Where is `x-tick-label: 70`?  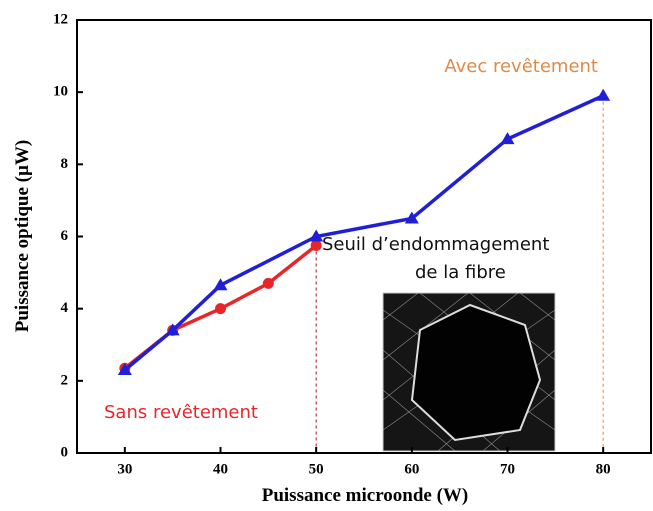
x-tick-label: 70 is located at coordinates (507, 469).